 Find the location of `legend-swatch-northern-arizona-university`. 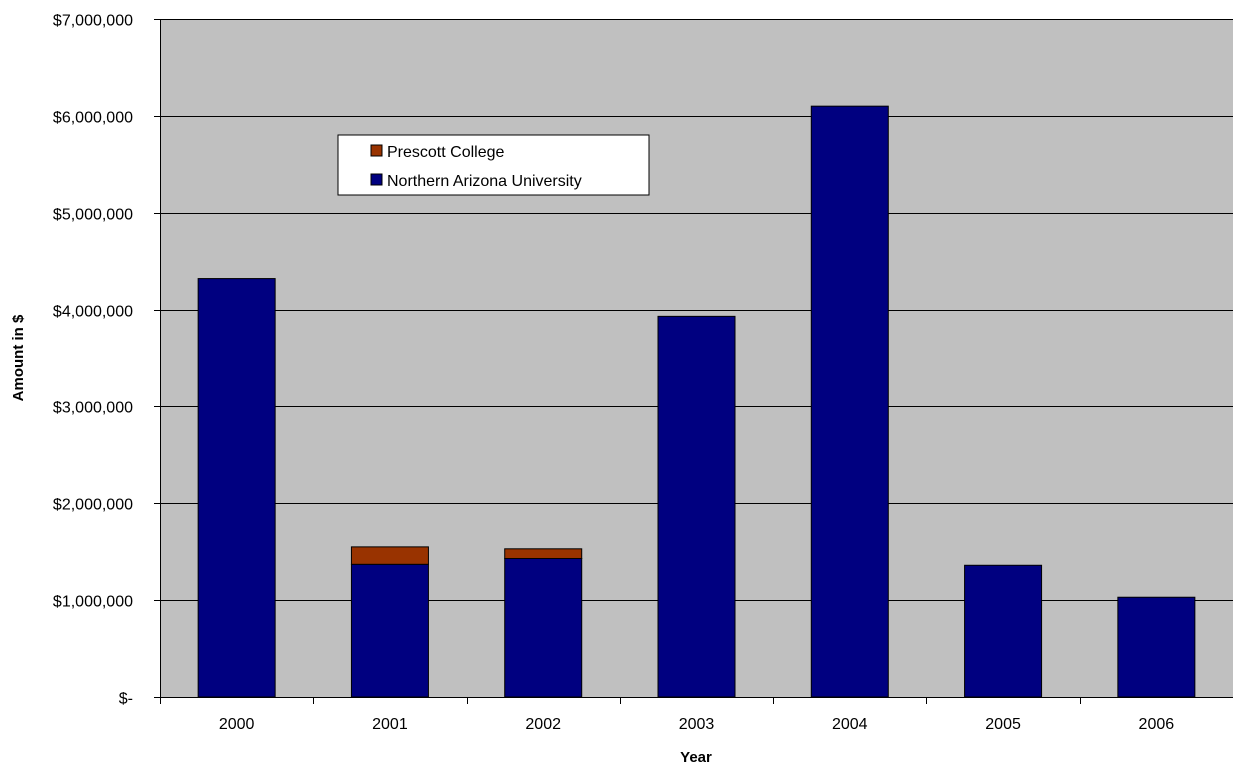

legend-swatch-northern-arizona-university is located at coordinates (376, 179).